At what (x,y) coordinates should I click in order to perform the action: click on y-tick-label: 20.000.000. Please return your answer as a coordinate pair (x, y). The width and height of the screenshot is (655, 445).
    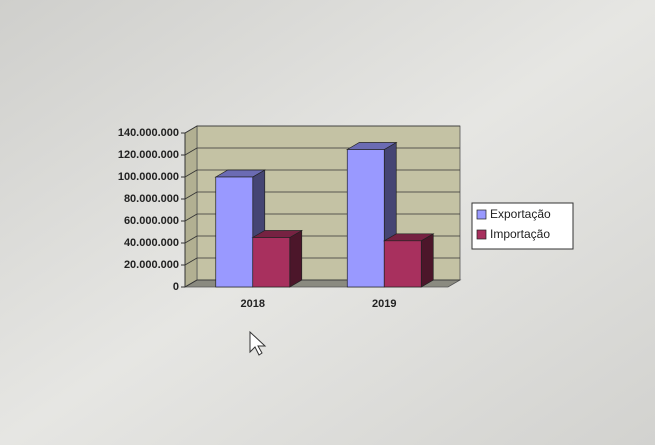
    Looking at the image, I should click on (151, 265).